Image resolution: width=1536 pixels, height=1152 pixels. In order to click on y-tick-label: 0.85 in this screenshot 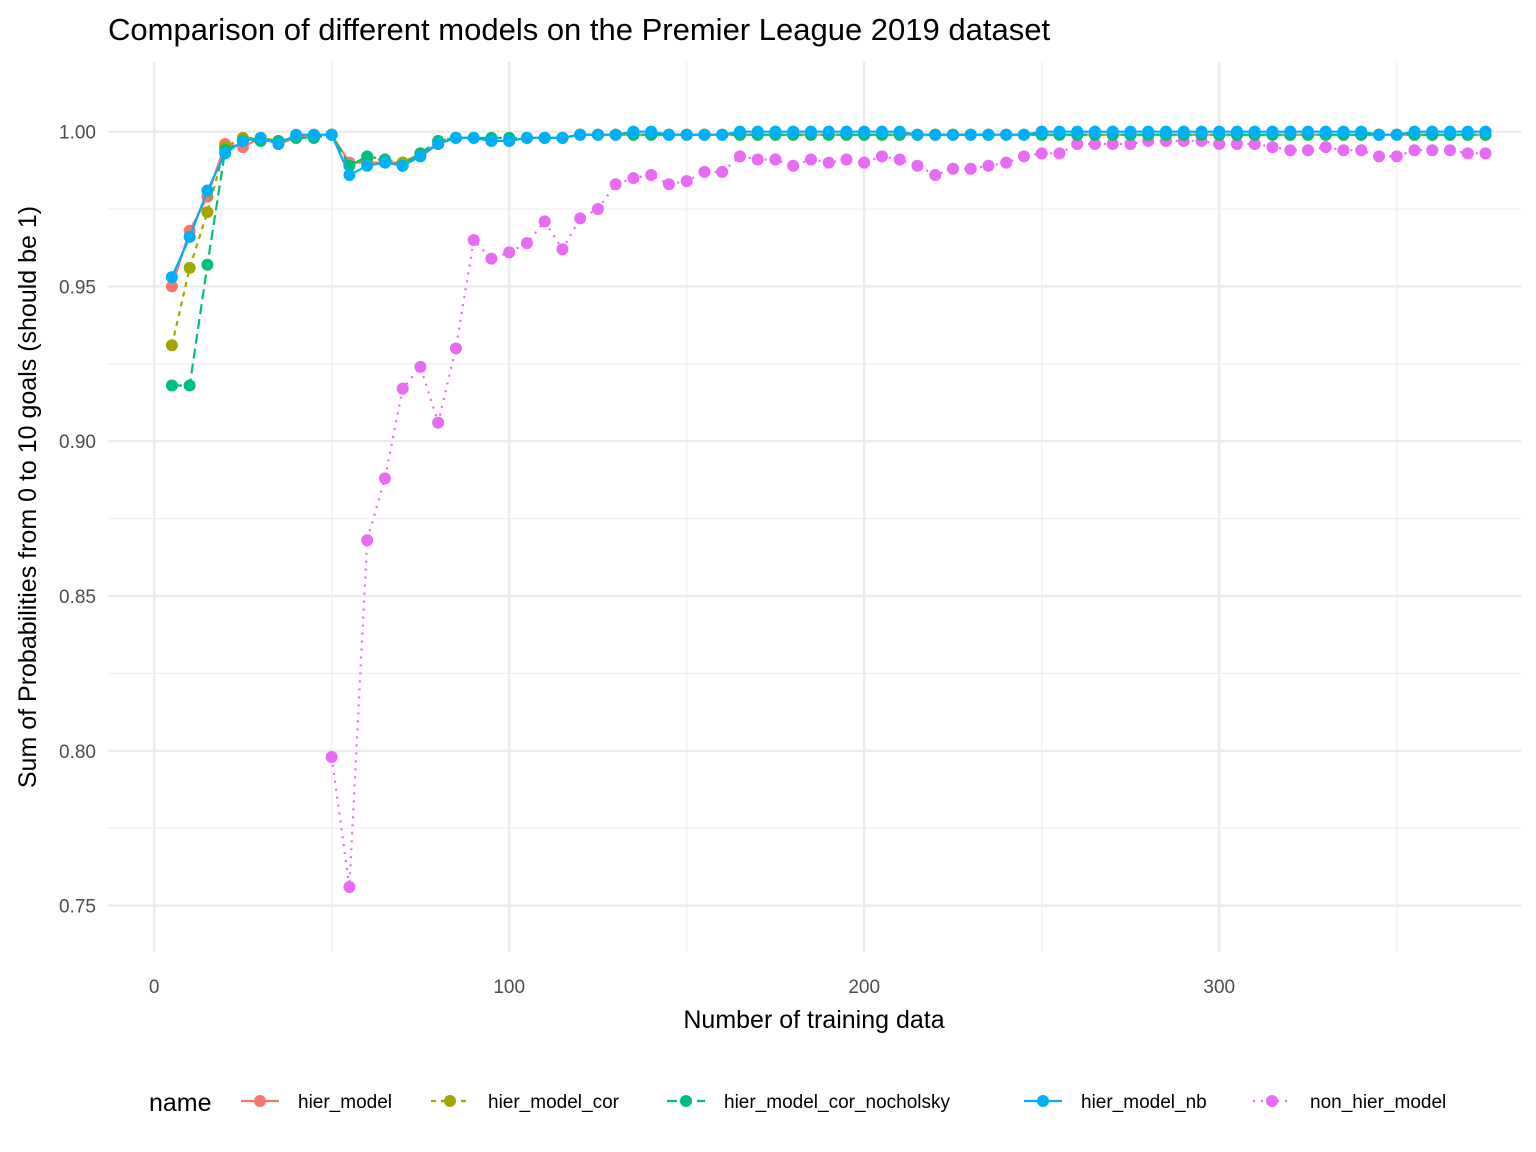, I will do `click(77, 597)`.